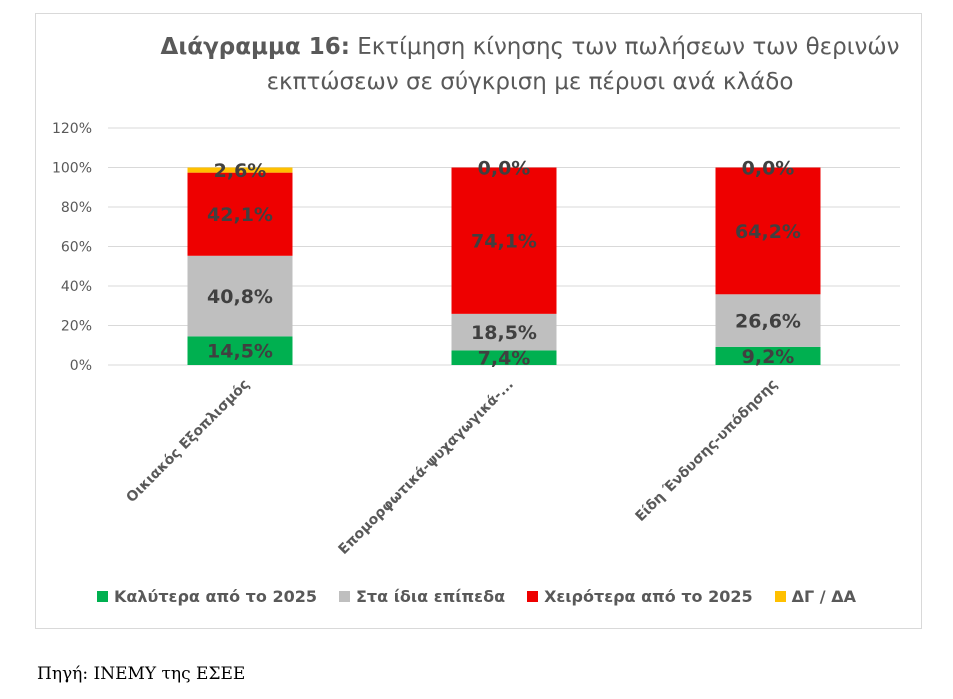 Image resolution: width=953 pixels, height=699 pixels. I want to click on data-label: 9,2%, so click(768, 357).